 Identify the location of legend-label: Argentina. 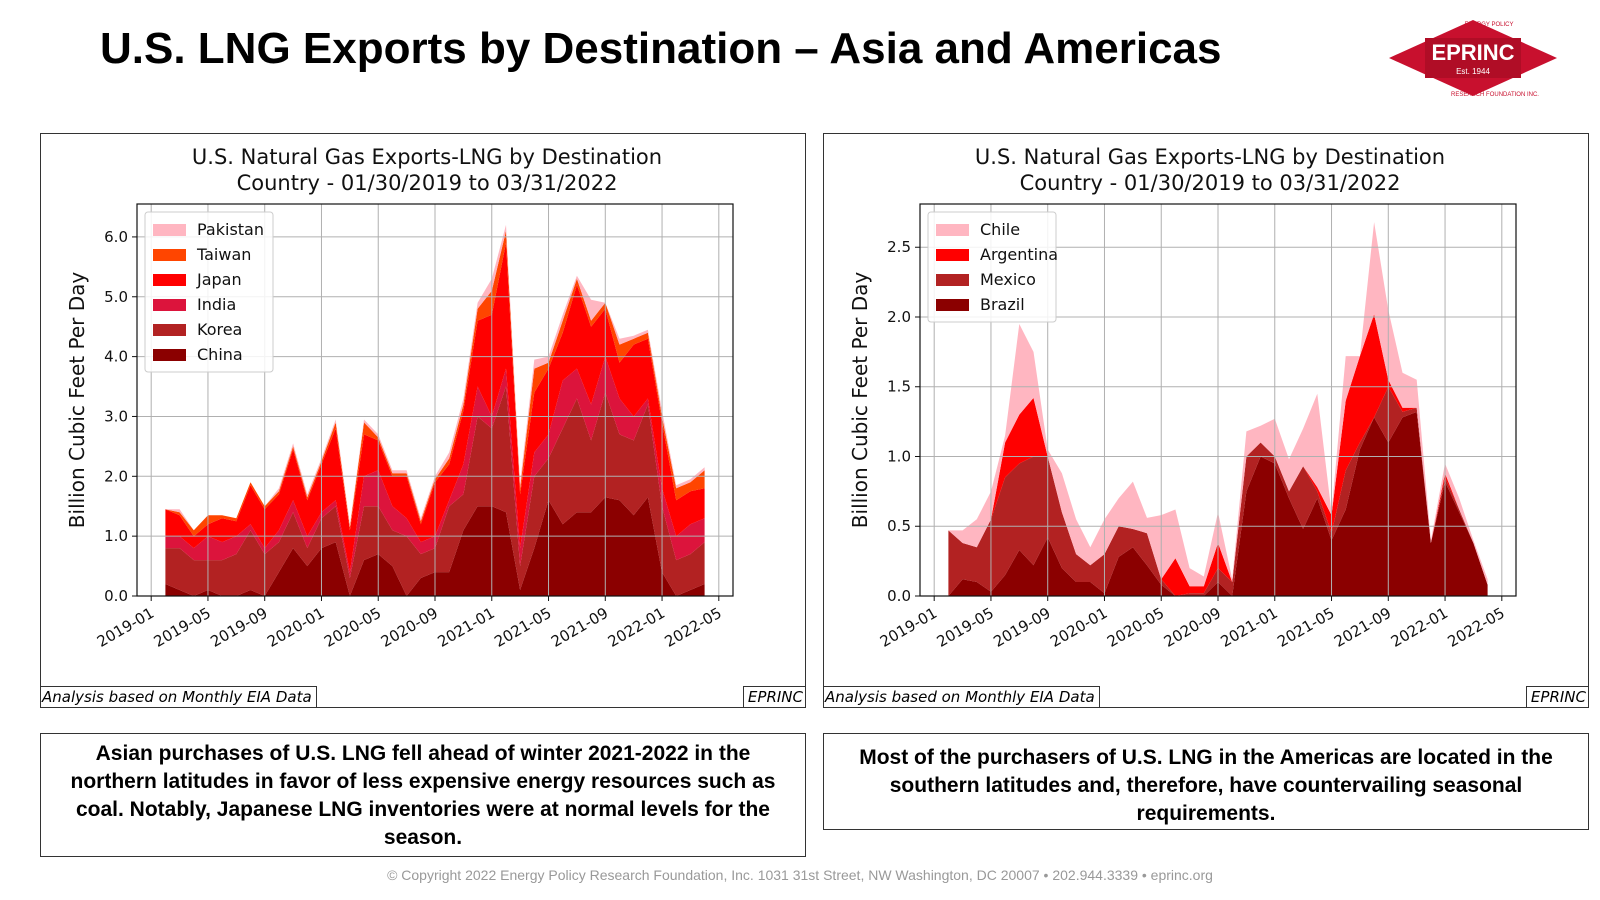
(1019, 254).